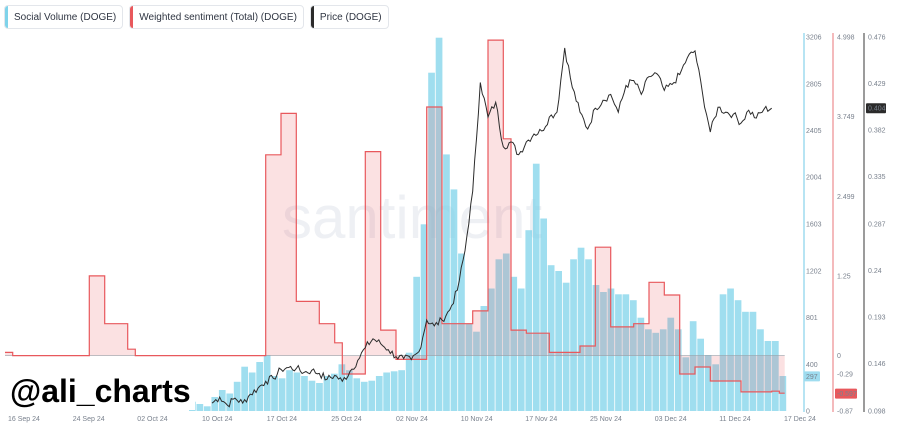  Describe the element at coordinates (846, 117) in the screenshot. I see `sentiment-axis-tick: 3.749` at that location.